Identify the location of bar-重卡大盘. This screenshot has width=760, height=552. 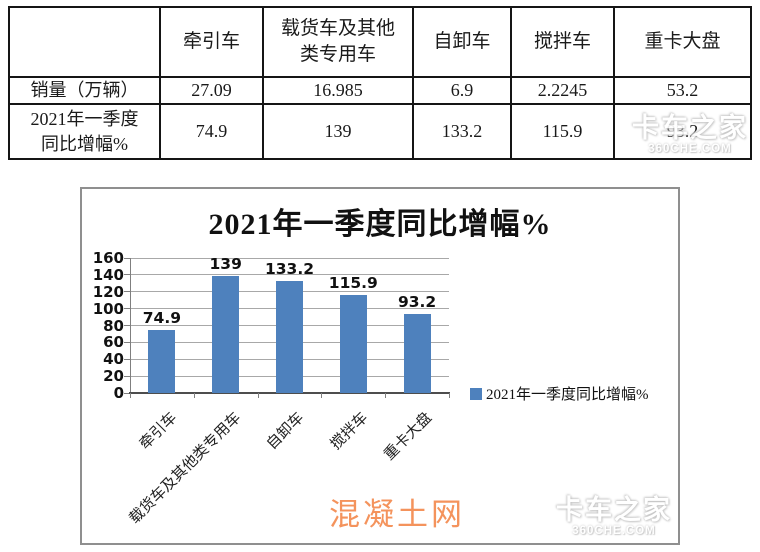
(417, 353).